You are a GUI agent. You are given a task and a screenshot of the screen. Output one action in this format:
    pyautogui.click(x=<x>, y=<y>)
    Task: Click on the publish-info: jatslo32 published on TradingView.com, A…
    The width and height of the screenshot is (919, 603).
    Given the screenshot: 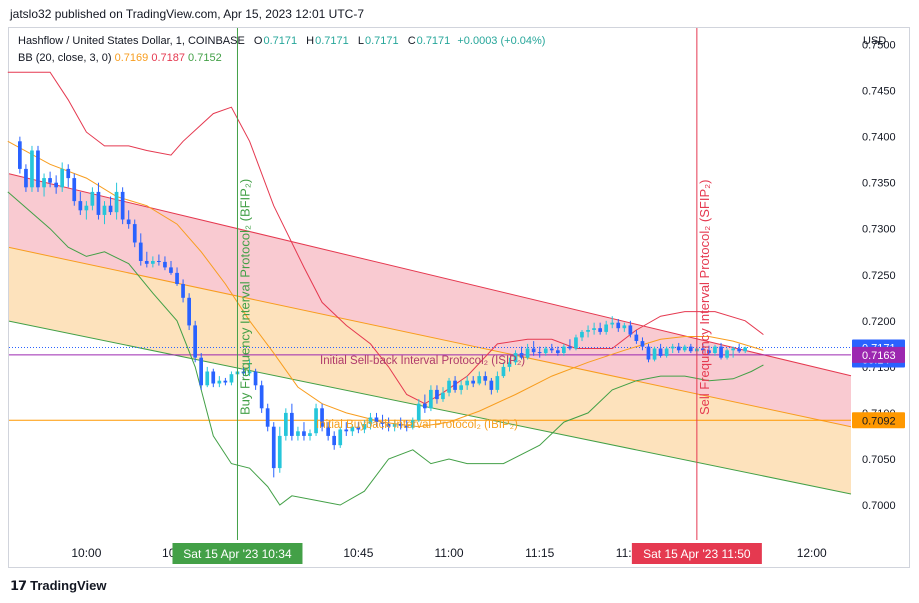 What is the action you would take?
    pyautogui.click(x=187, y=14)
    